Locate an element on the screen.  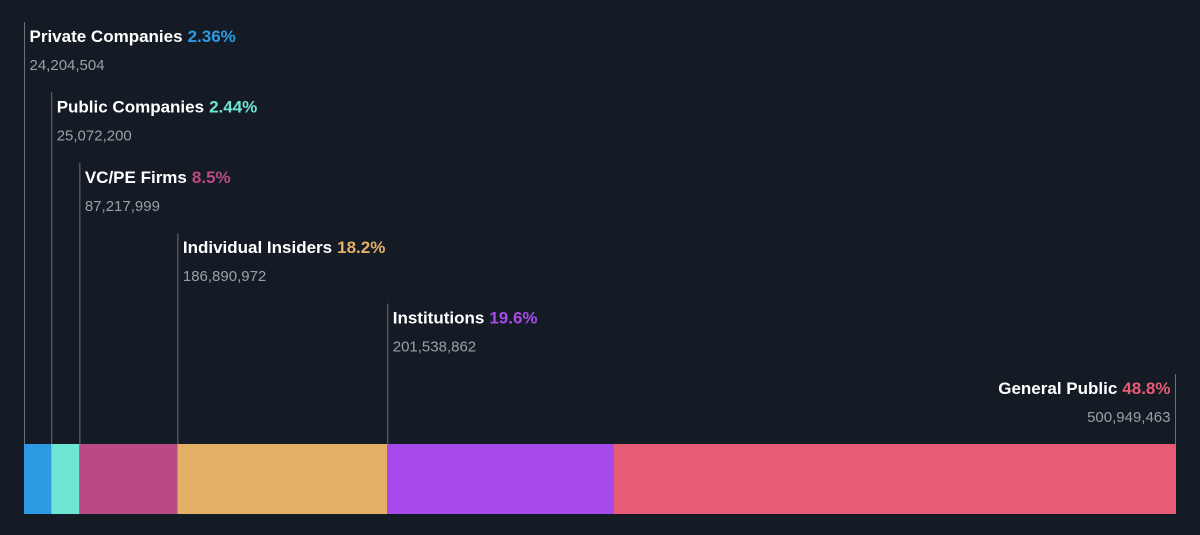
segment-percent-general-public: 48.8% is located at coordinates (1146, 388).